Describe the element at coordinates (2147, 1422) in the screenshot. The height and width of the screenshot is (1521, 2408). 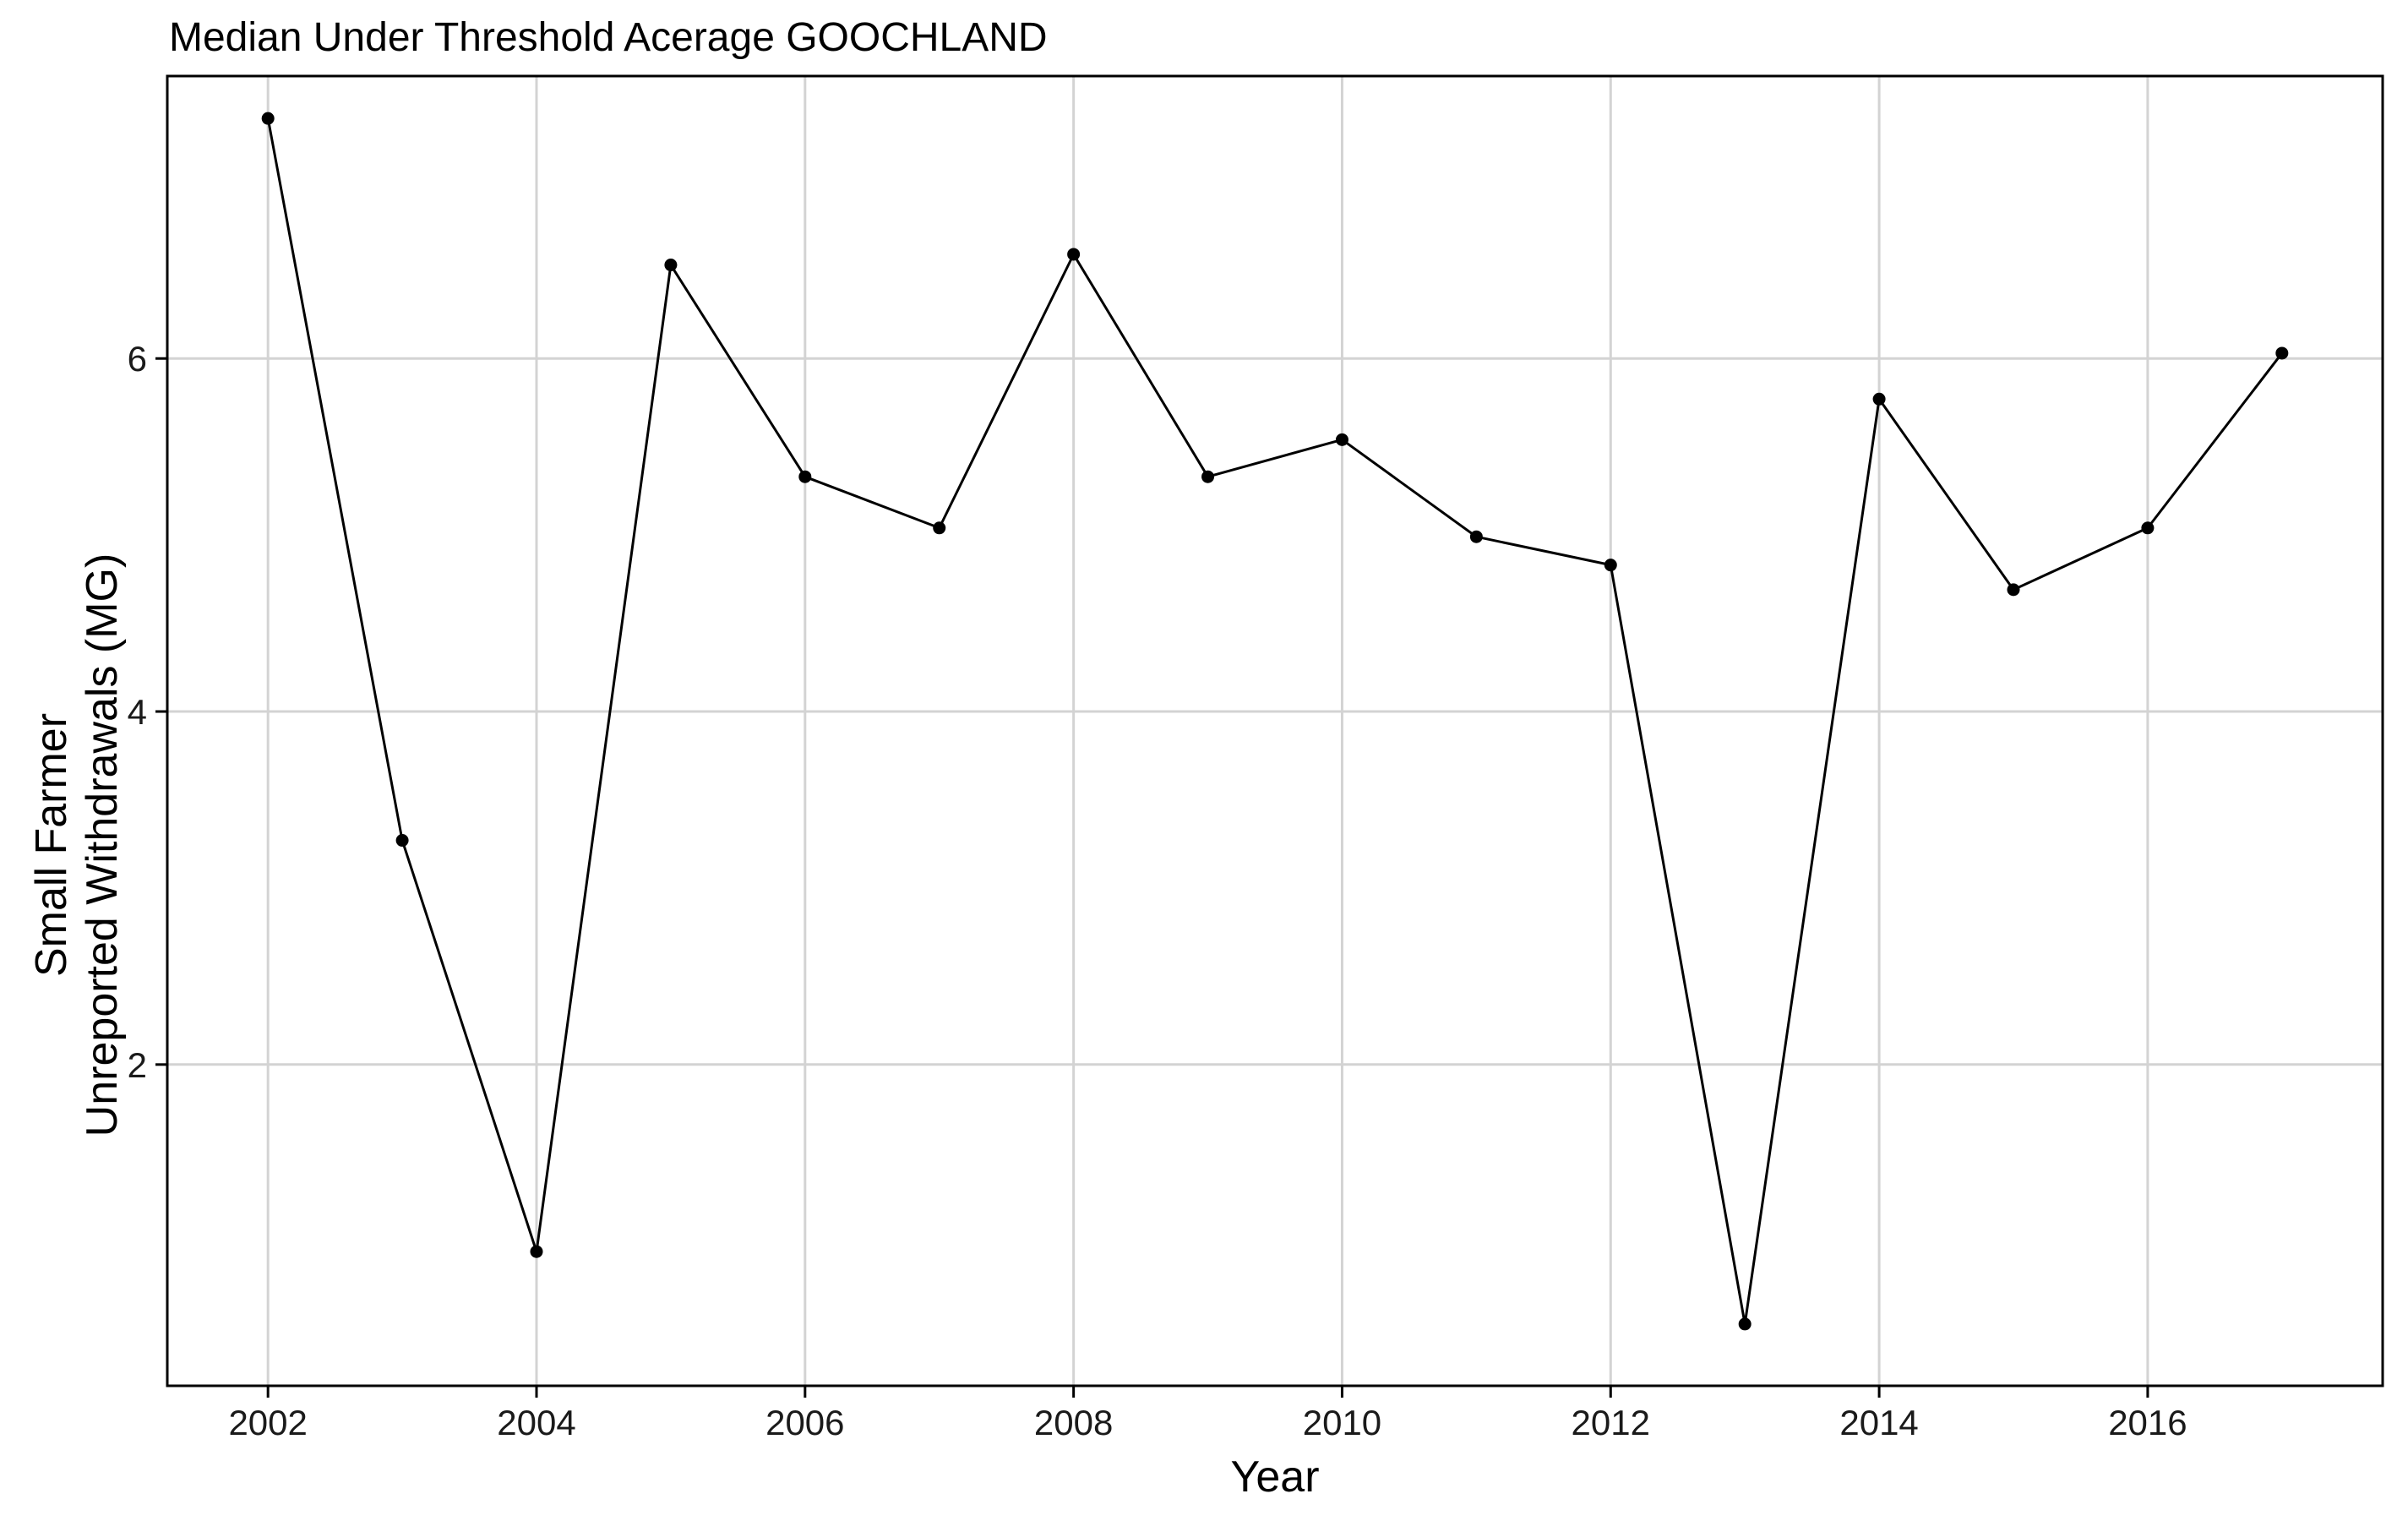
I see `x-tick-label: 2016` at that location.